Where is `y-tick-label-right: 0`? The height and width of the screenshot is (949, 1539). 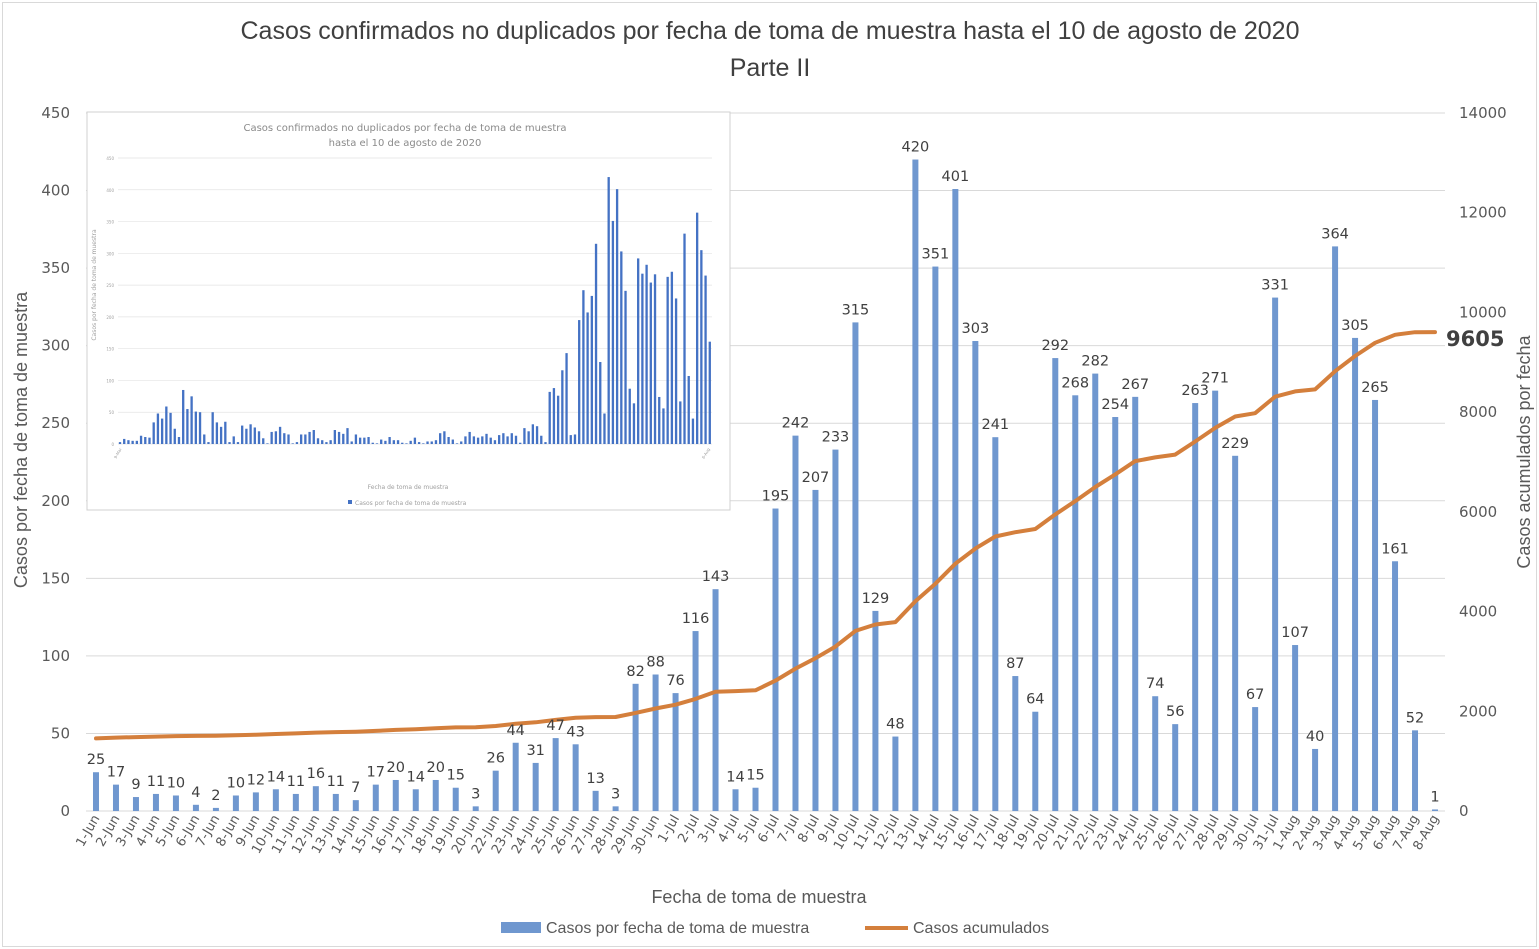
y-tick-label-right: 0 is located at coordinates (1464, 811).